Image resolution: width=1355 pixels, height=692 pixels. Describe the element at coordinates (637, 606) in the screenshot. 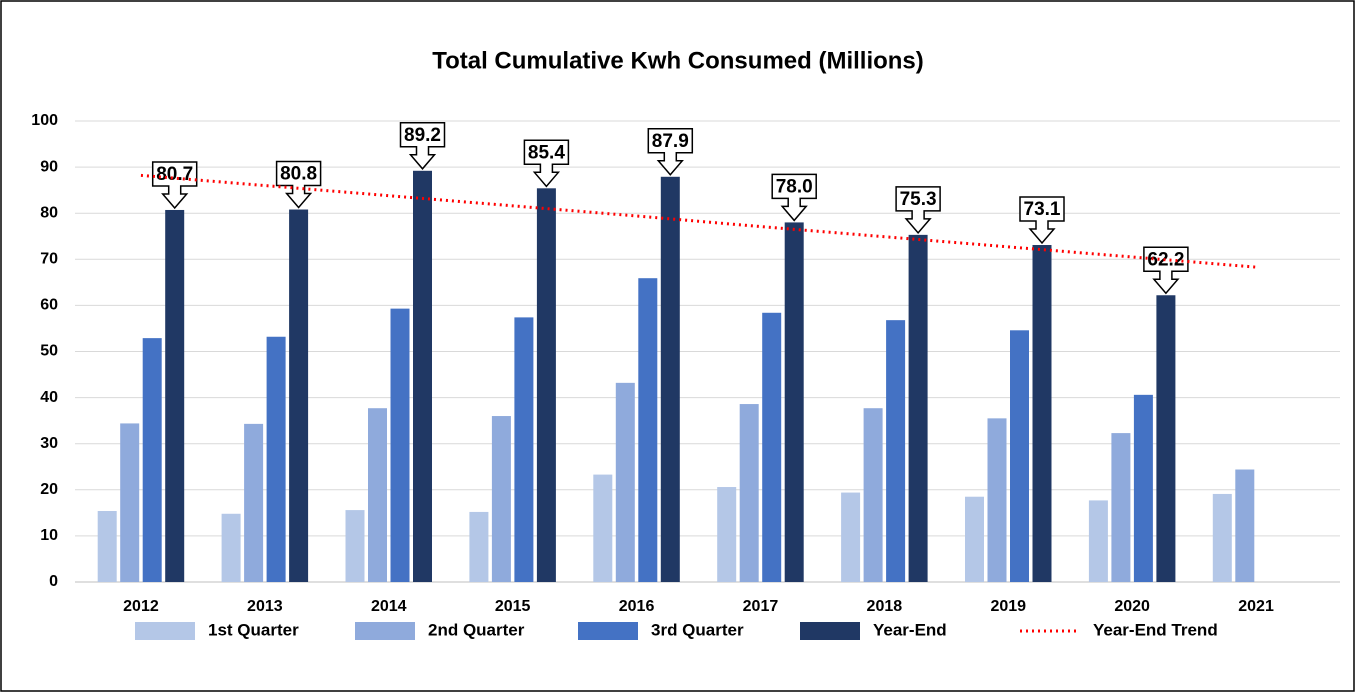

I see `x-tick-label: 2016` at that location.